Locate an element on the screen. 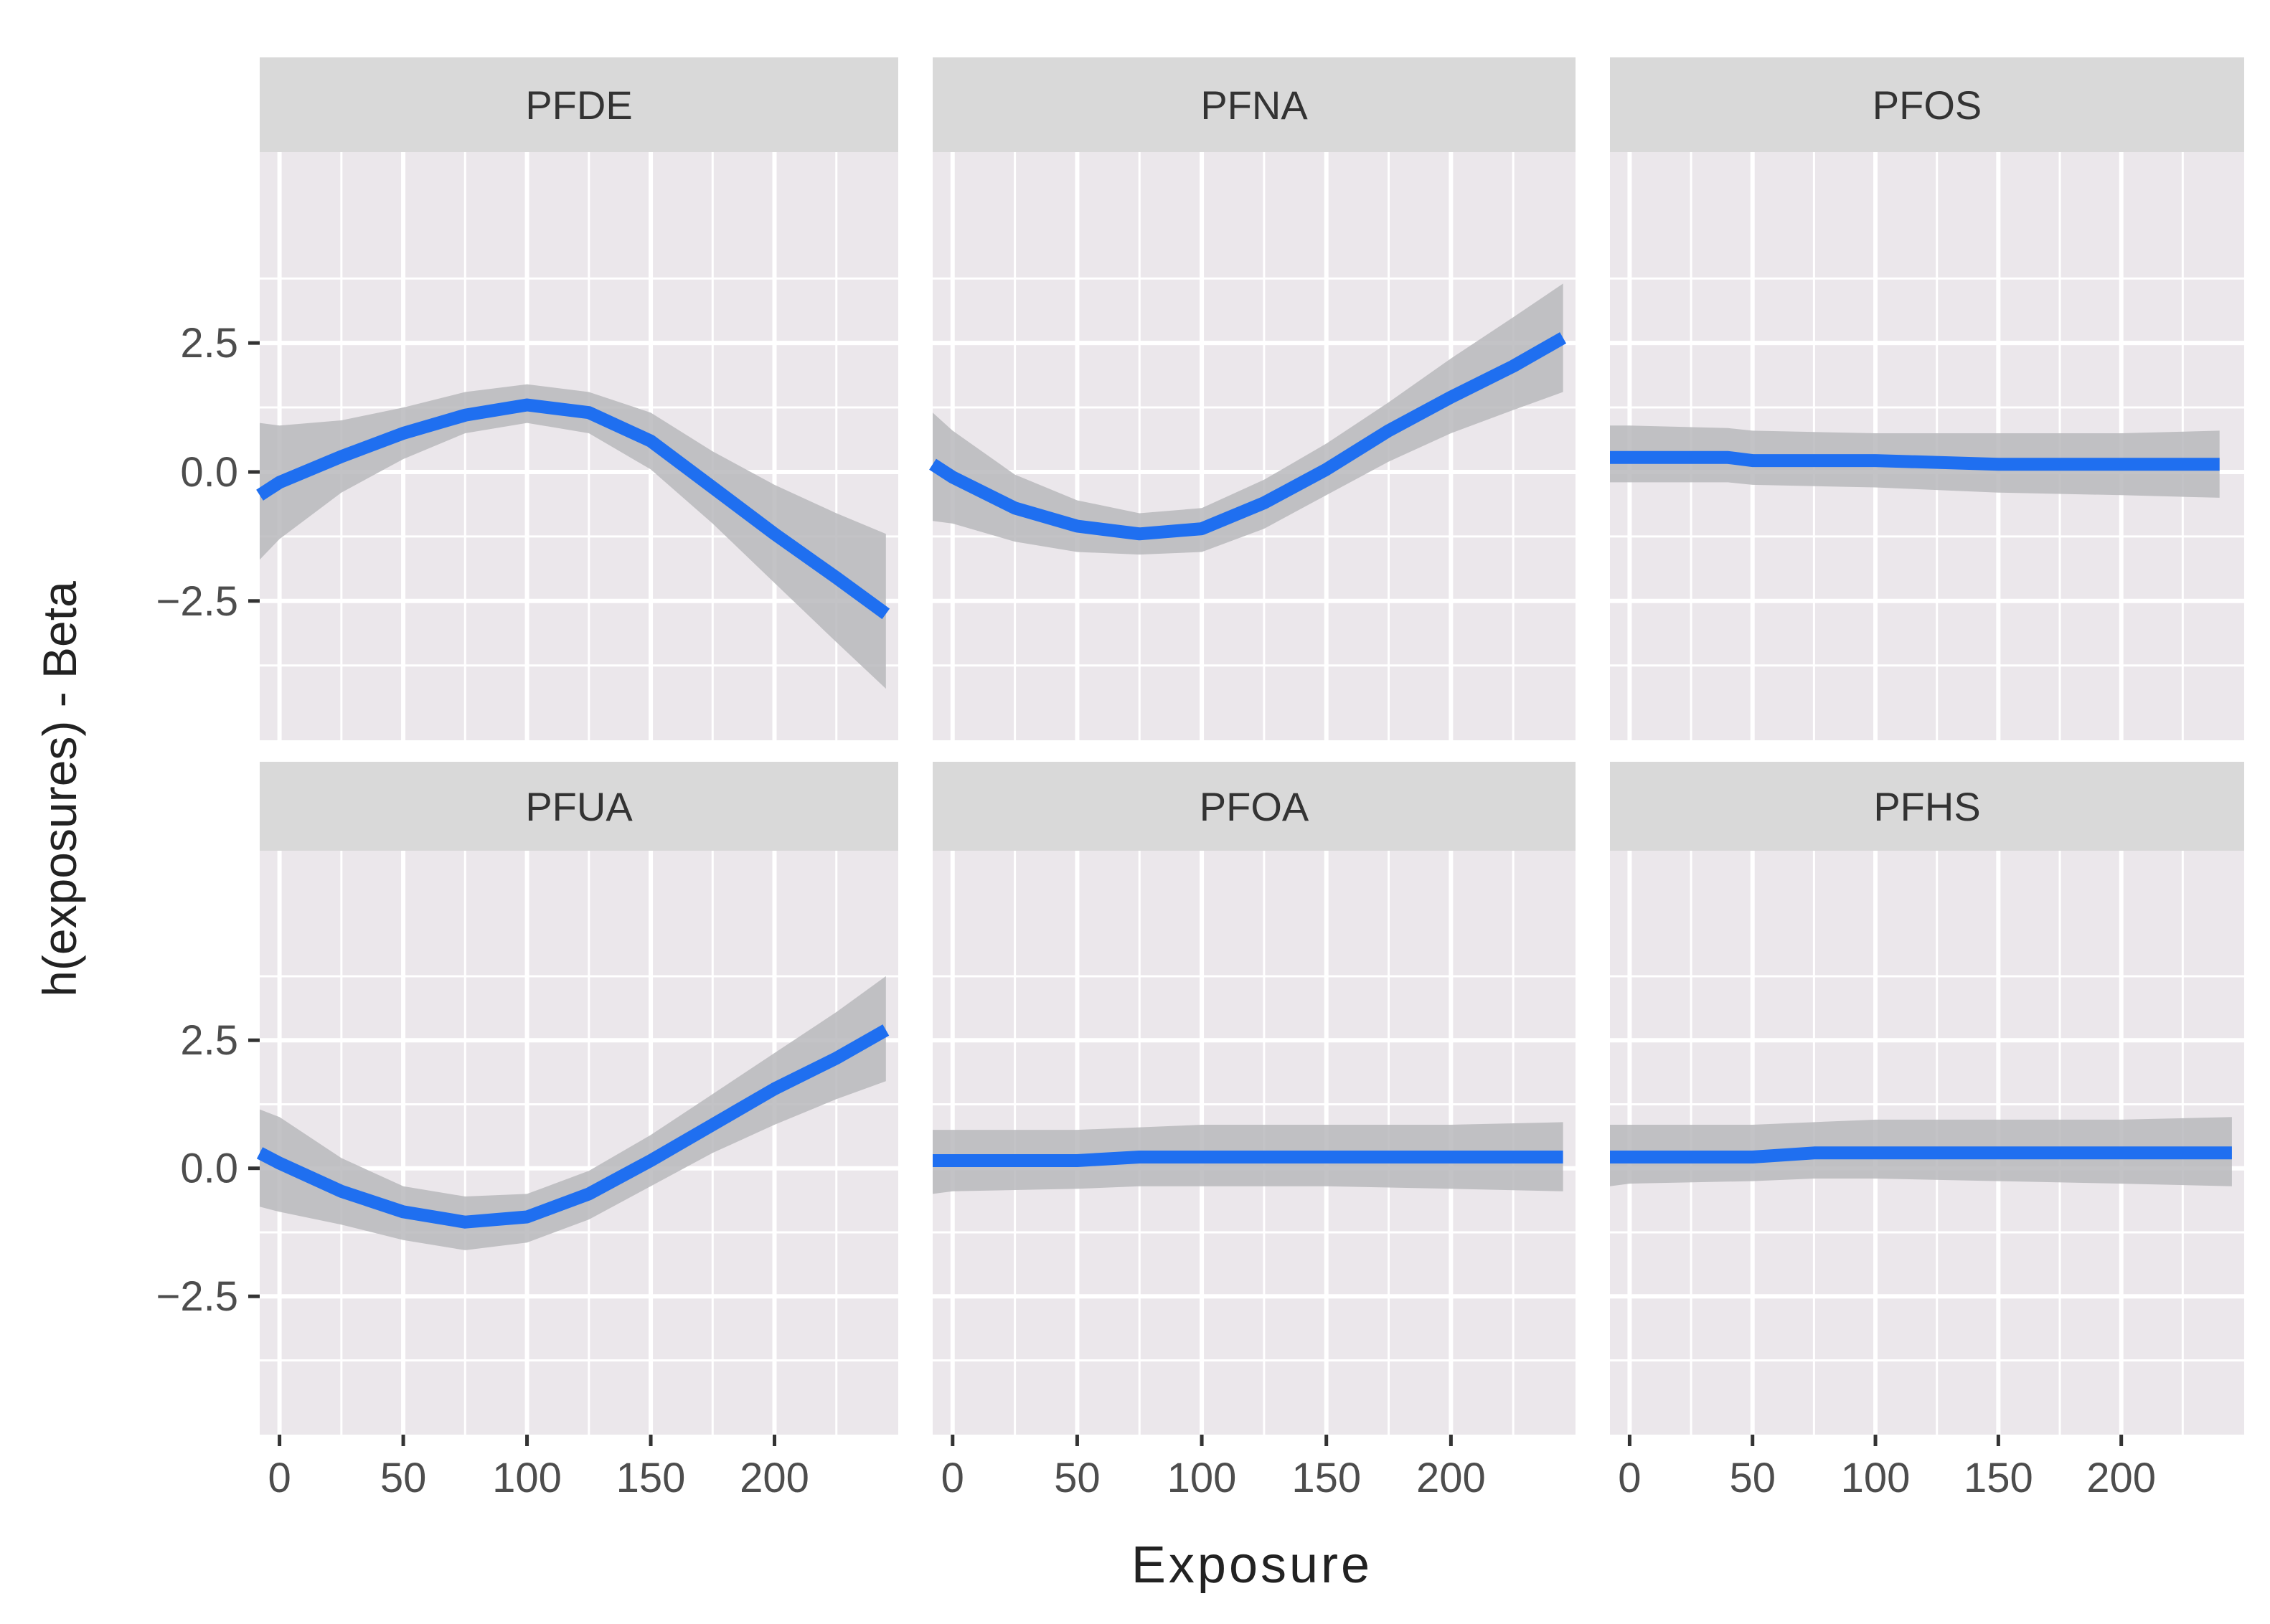 Image resolution: width=2270 pixels, height=1624 pixels. y-axis-title: h(exposures) - Beta is located at coordinates (59, 789).